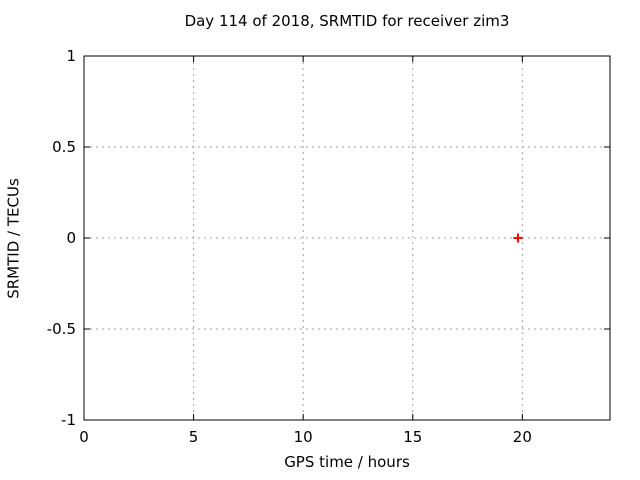 This screenshot has height=480, width=640. What do you see at coordinates (64, 147) in the screenshot?
I see `y-tick-label: 0.5` at bounding box center [64, 147].